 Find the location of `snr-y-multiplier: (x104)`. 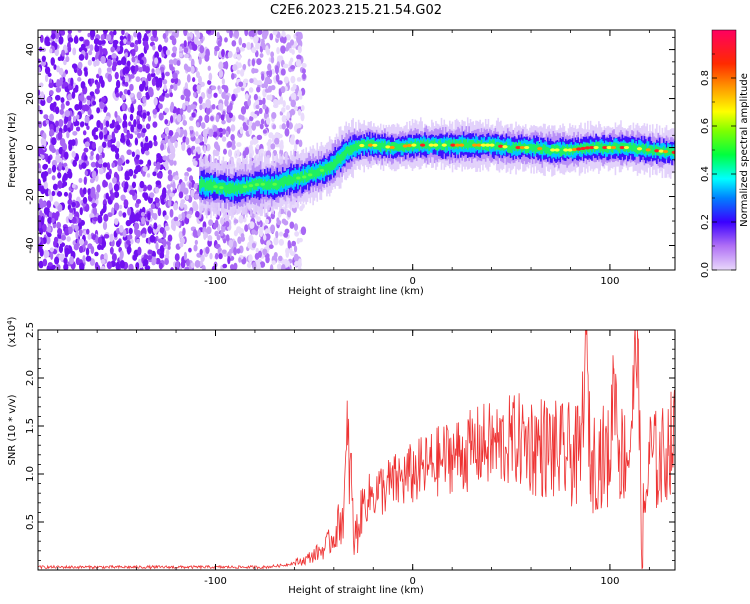

snr-y-multiplier: (x104) is located at coordinates (12, 331).